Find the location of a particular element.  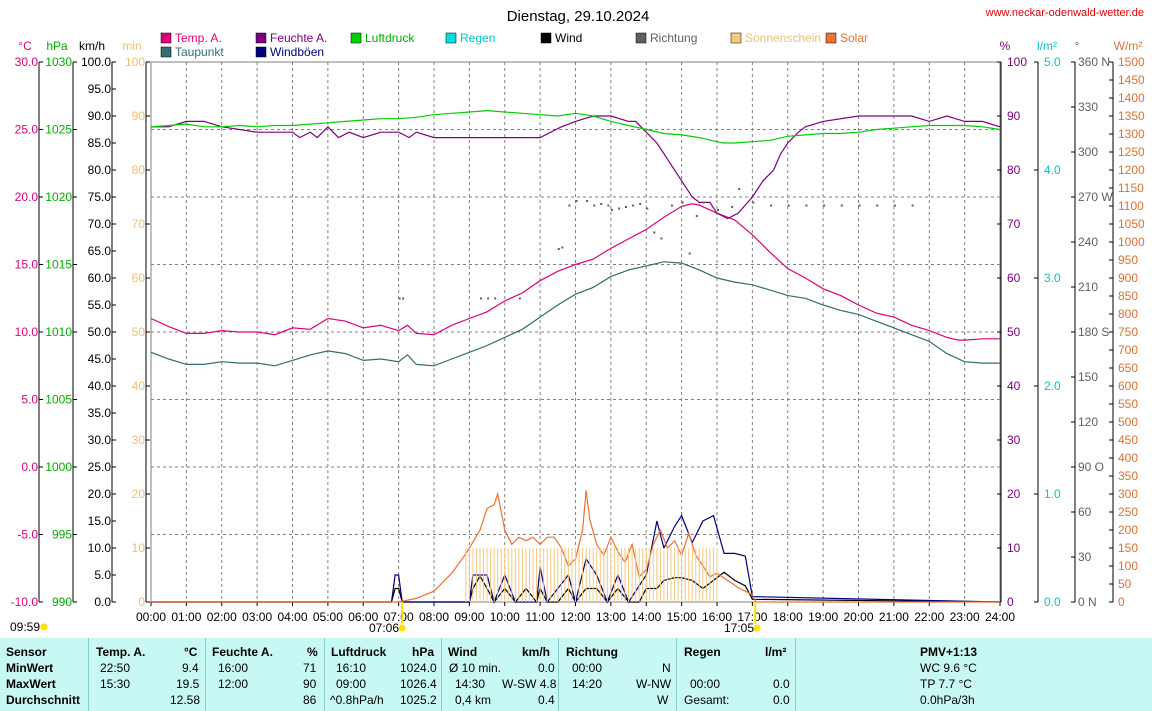

wind-axis-tick-label: 10.0 is located at coordinates (100, 548).